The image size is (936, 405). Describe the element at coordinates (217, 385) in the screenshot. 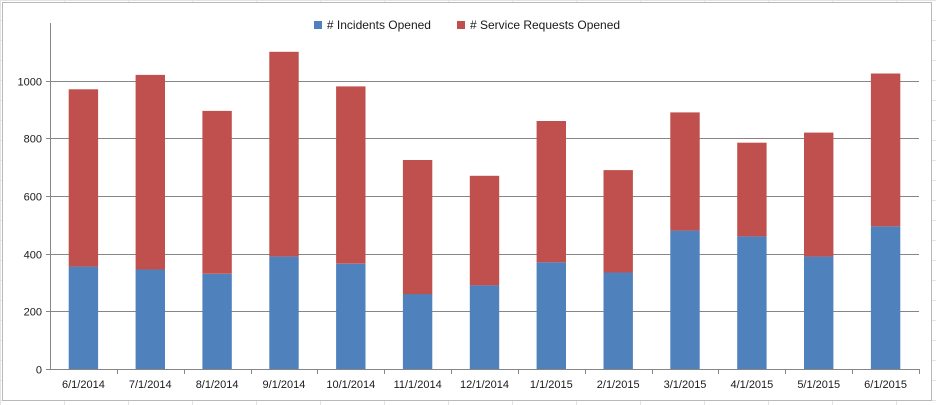

I see `x-tick-label: 8/1/2014` at that location.